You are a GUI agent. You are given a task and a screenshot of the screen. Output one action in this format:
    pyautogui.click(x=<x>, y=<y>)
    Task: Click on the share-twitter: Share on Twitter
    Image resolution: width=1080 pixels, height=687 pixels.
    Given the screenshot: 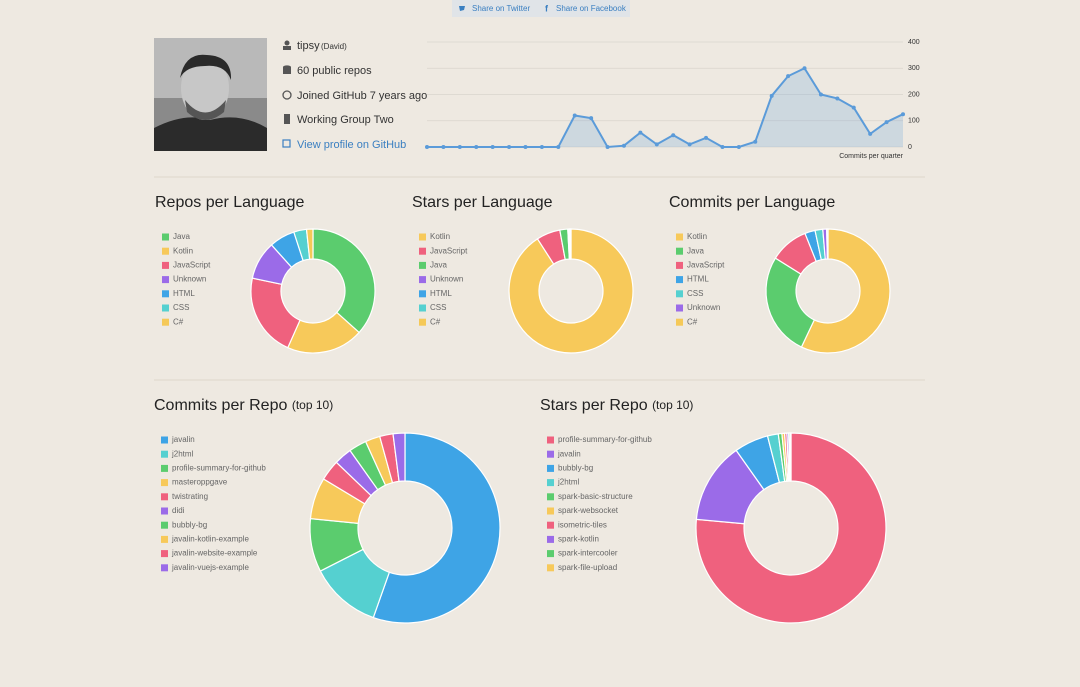 What is the action you would take?
    pyautogui.click(x=501, y=8)
    